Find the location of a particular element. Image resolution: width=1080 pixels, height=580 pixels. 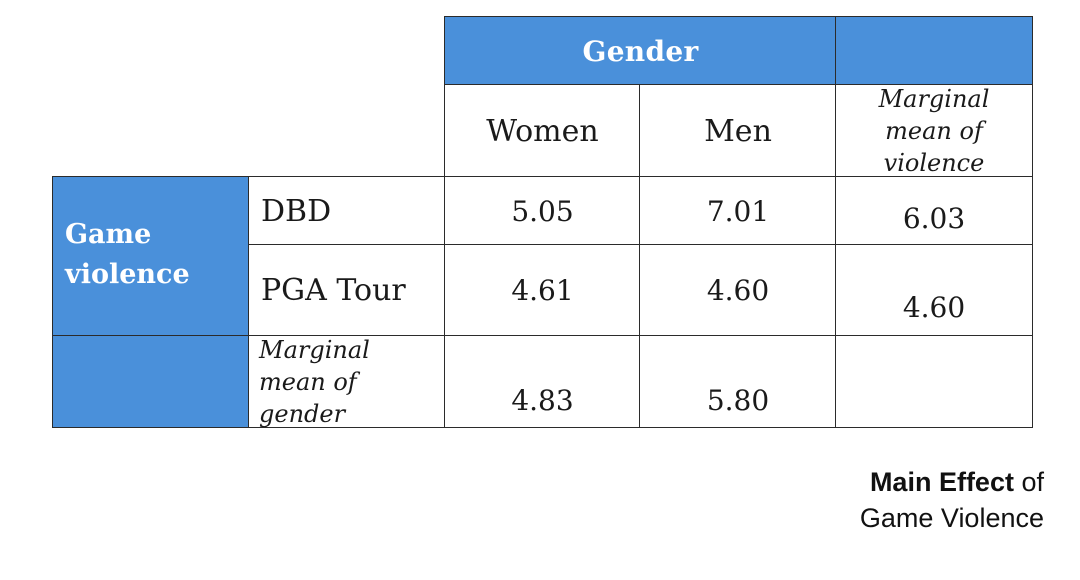

column-header-men-label: Men is located at coordinates (738, 131).